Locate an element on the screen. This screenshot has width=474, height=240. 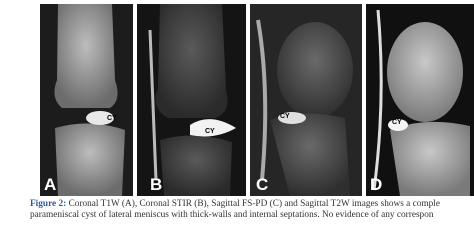
panel-label: B is located at coordinates (156, 184).